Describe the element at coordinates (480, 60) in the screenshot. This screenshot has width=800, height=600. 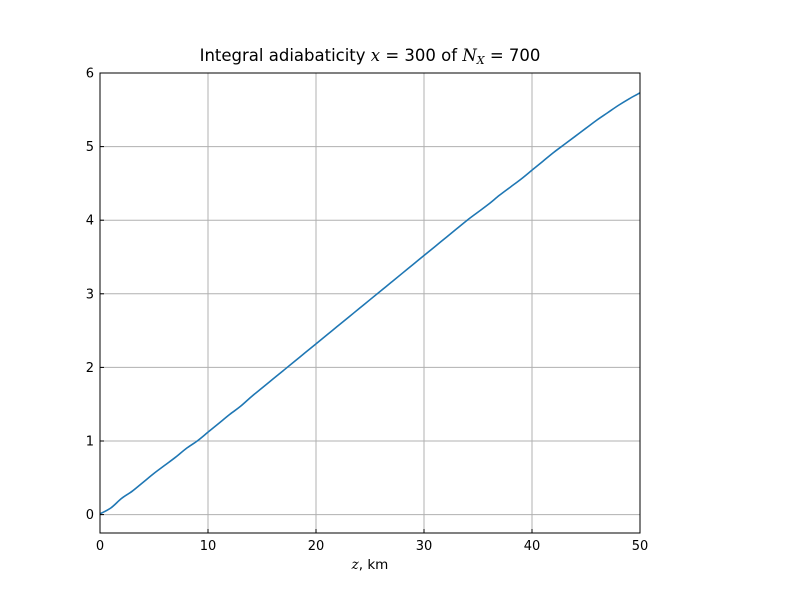
I see `title-n-subscript: X` at that location.